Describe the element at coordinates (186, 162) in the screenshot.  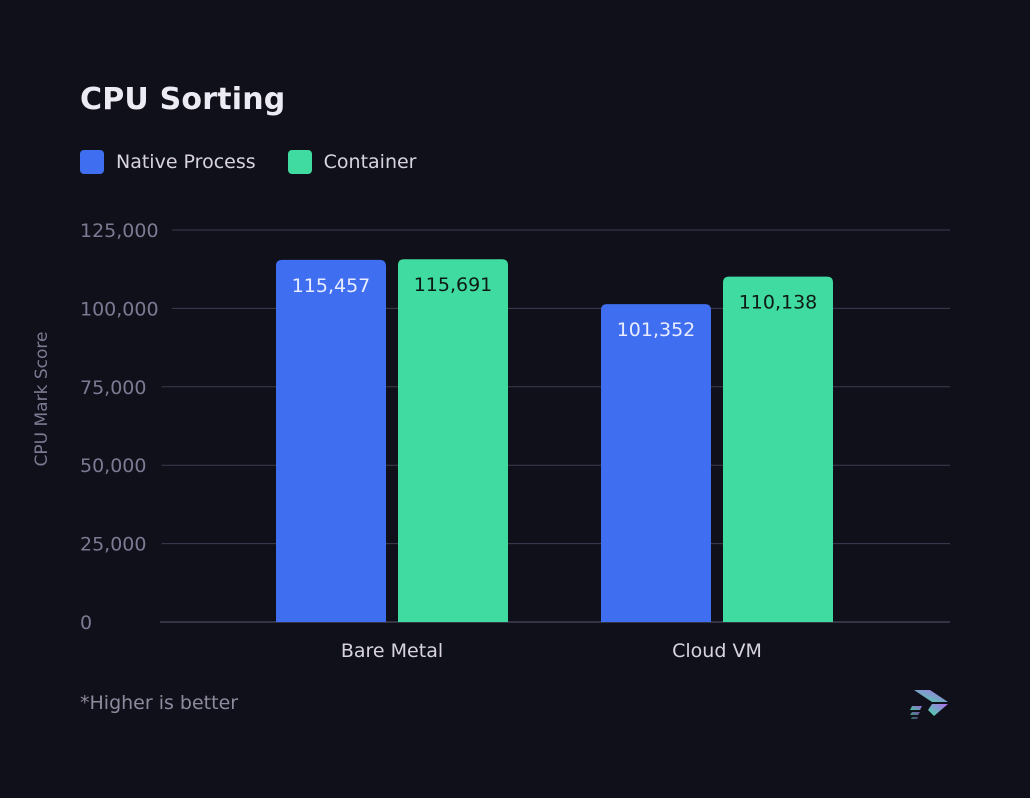
I see `legend-label-native: Native Process` at that location.